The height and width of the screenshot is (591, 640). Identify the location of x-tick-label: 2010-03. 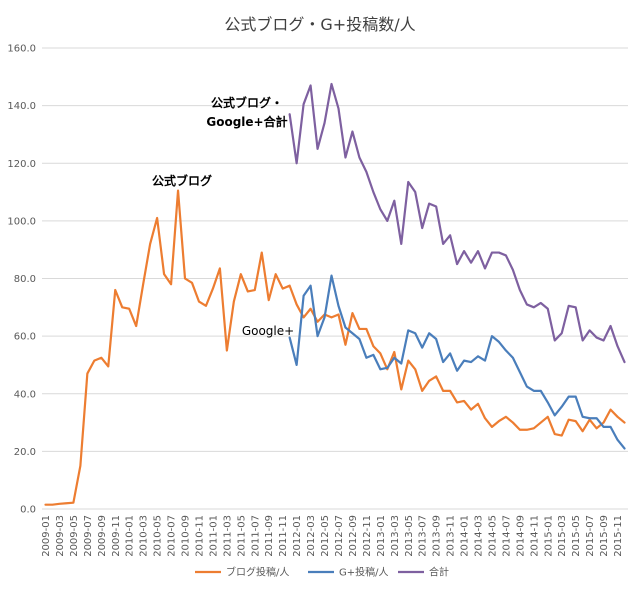
(144, 536).